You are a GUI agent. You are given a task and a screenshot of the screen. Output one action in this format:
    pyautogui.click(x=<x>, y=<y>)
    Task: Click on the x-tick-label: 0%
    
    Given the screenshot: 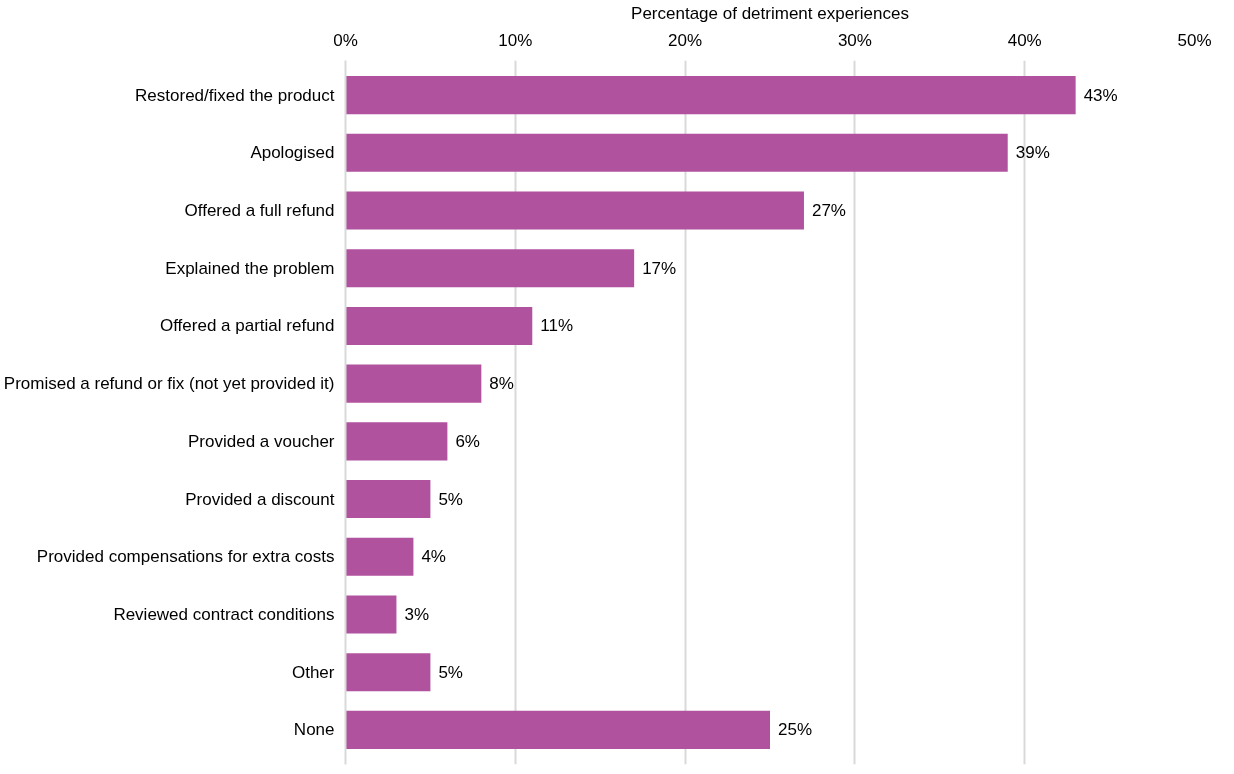 What is the action you would take?
    pyautogui.click(x=345, y=40)
    